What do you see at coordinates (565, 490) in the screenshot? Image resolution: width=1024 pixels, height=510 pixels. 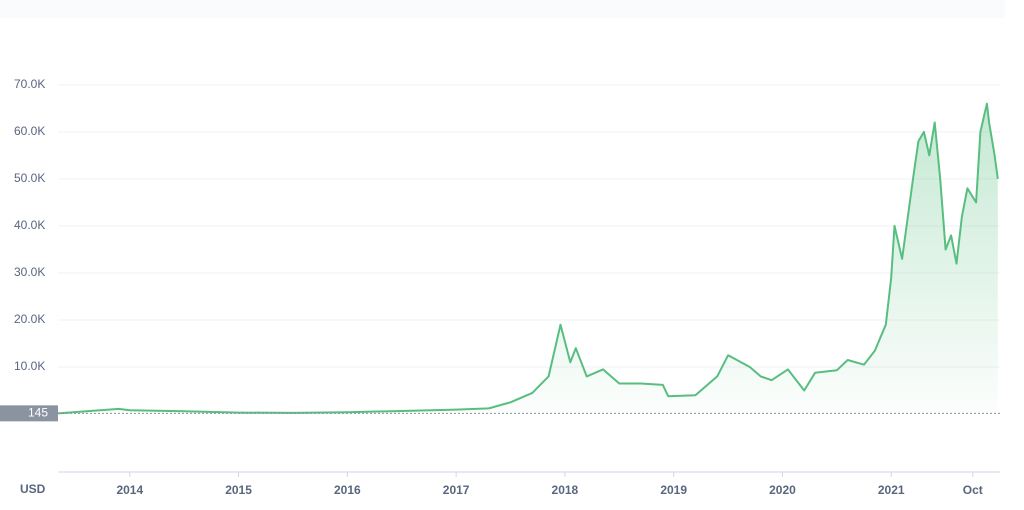 I see `x-tick-label: 2018` at bounding box center [565, 490].